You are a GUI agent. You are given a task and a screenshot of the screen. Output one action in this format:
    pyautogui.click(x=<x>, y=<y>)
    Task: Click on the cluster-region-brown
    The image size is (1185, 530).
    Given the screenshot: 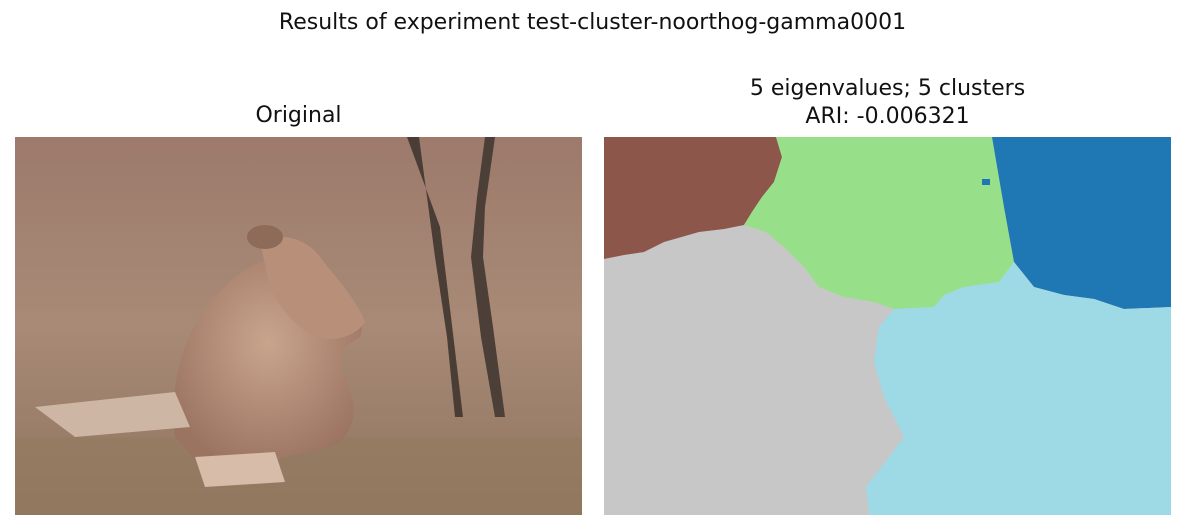 What is the action you would take?
    pyautogui.click(x=693, y=198)
    